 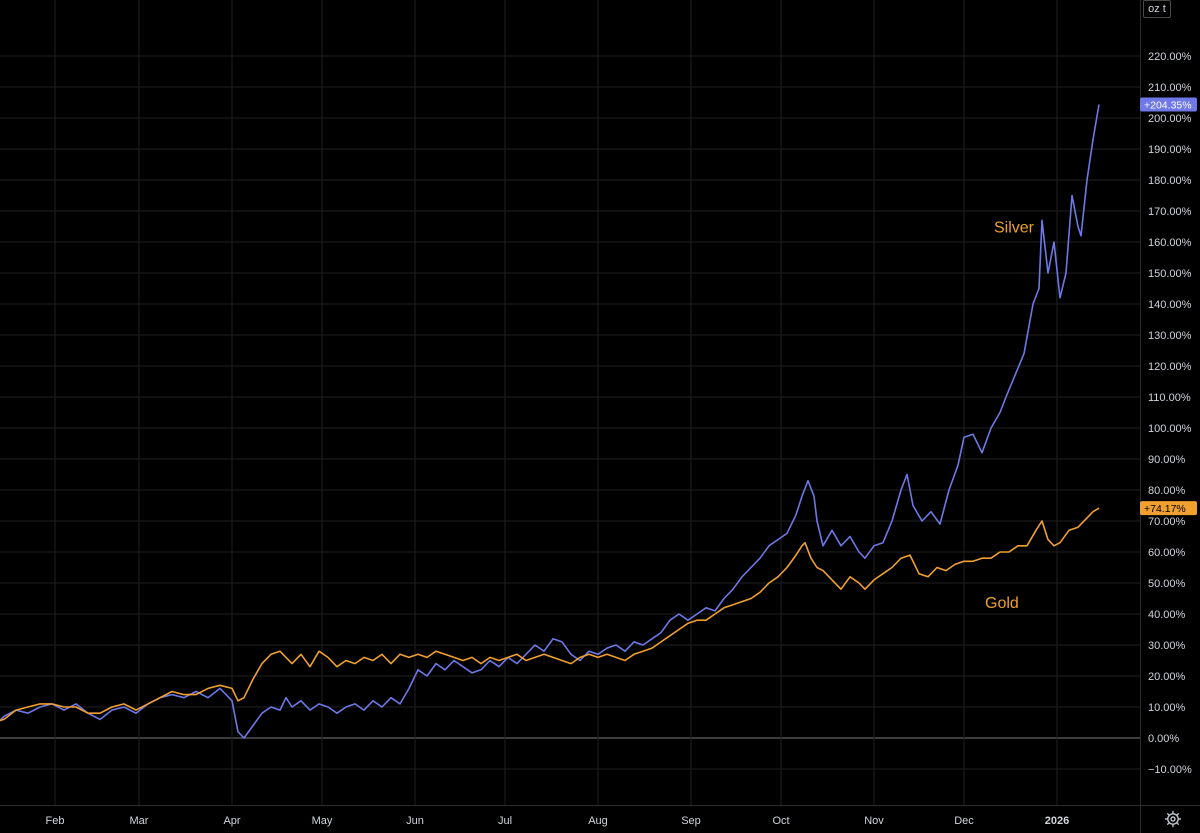 What do you see at coordinates (322, 821) in the screenshot?
I see `x-tick-label: May` at bounding box center [322, 821].